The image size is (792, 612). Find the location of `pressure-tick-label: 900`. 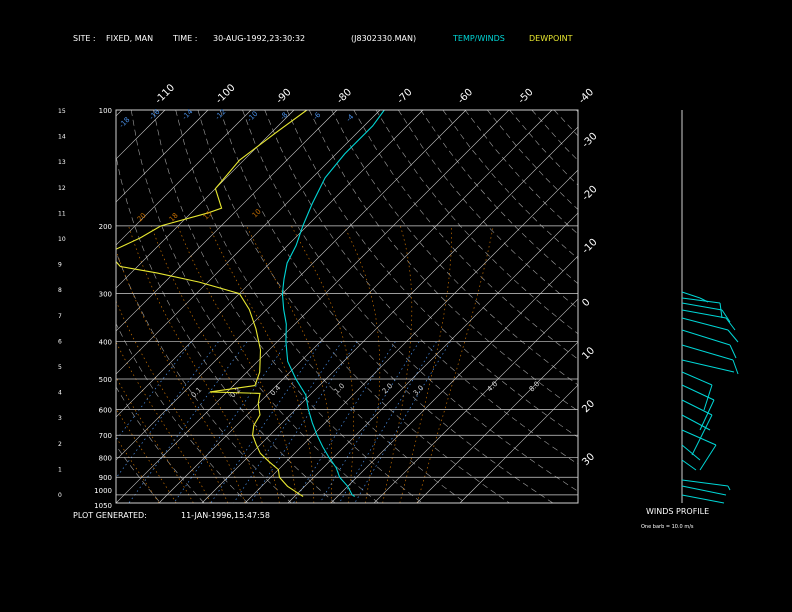

pressure-tick-label: 900 is located at coordinates (105, 478).